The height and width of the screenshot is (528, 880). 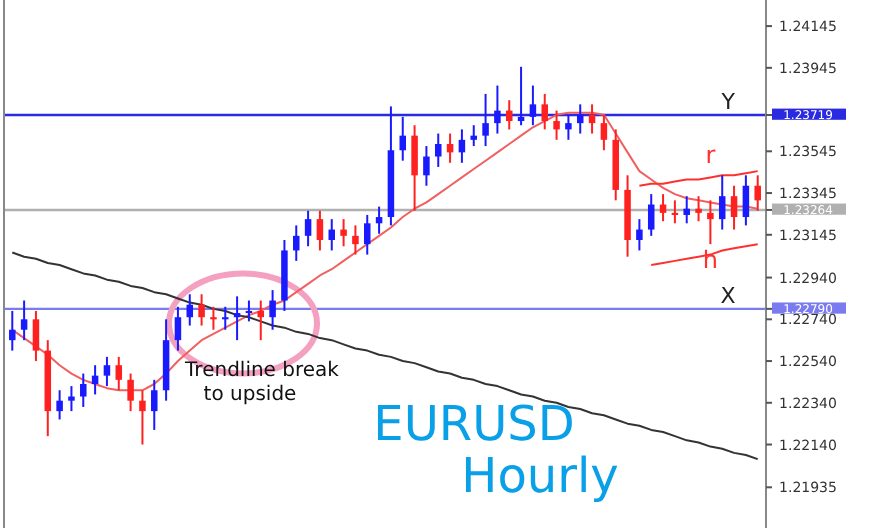 What do you see at coordinates (474, 424) in the screenshot?
I see `text: EURUSD` at bounding box center [474, 424].